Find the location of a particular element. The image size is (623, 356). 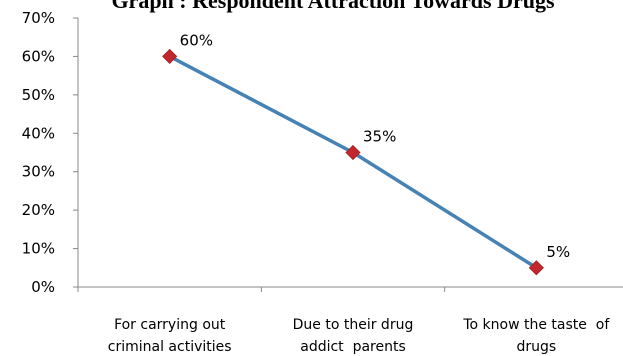

y-axis-ticks: 0% 10% 20% 30% 40% 50% 60% 70% is located at coordinates (50, 152).